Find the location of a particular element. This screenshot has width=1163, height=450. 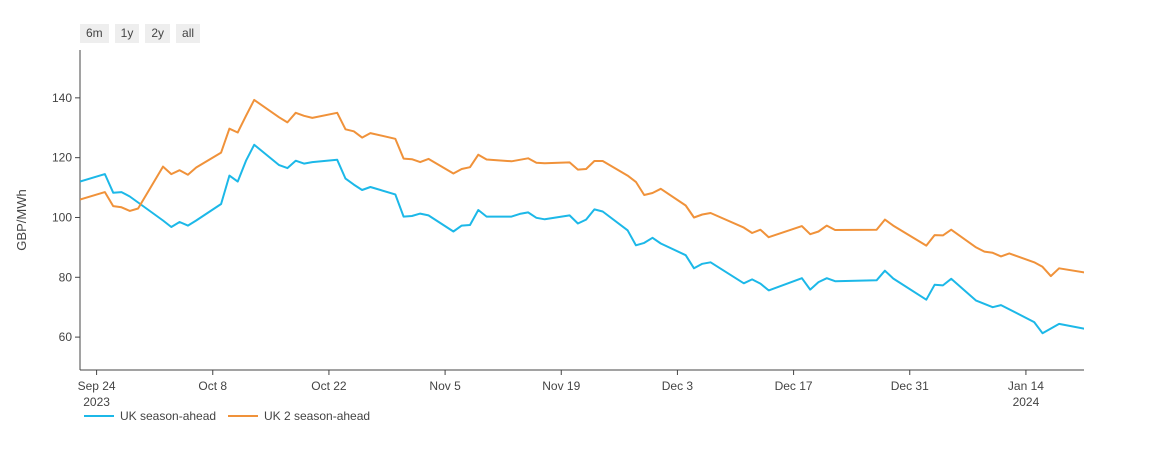

y-axis-title: GBP/MWh is located at coordinates (21, 219).